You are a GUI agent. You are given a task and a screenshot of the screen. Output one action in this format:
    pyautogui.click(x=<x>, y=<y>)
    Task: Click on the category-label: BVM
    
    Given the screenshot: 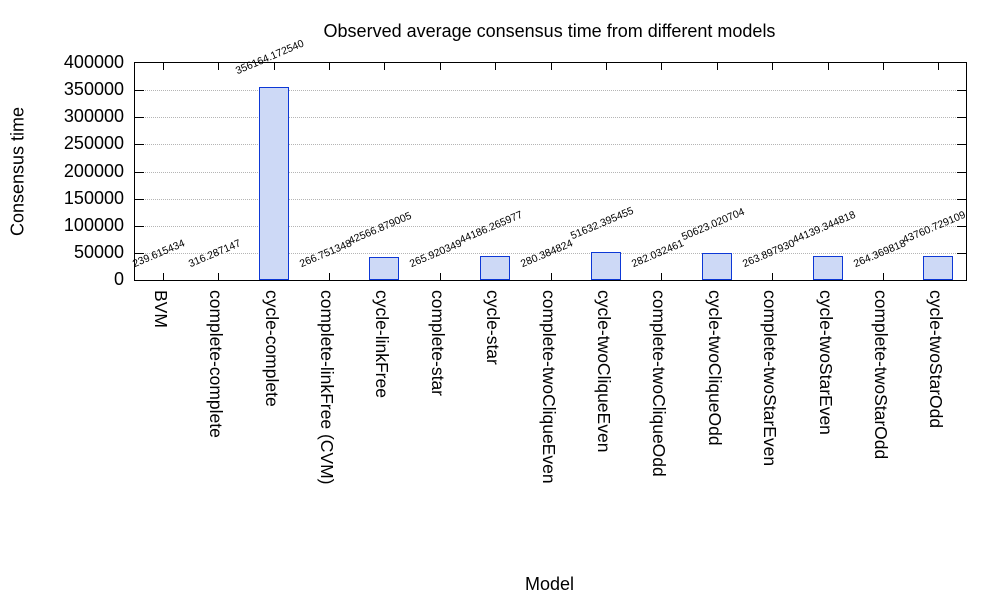 What is the action you would take?
    pyautogui.click(x=160, y=309)
    